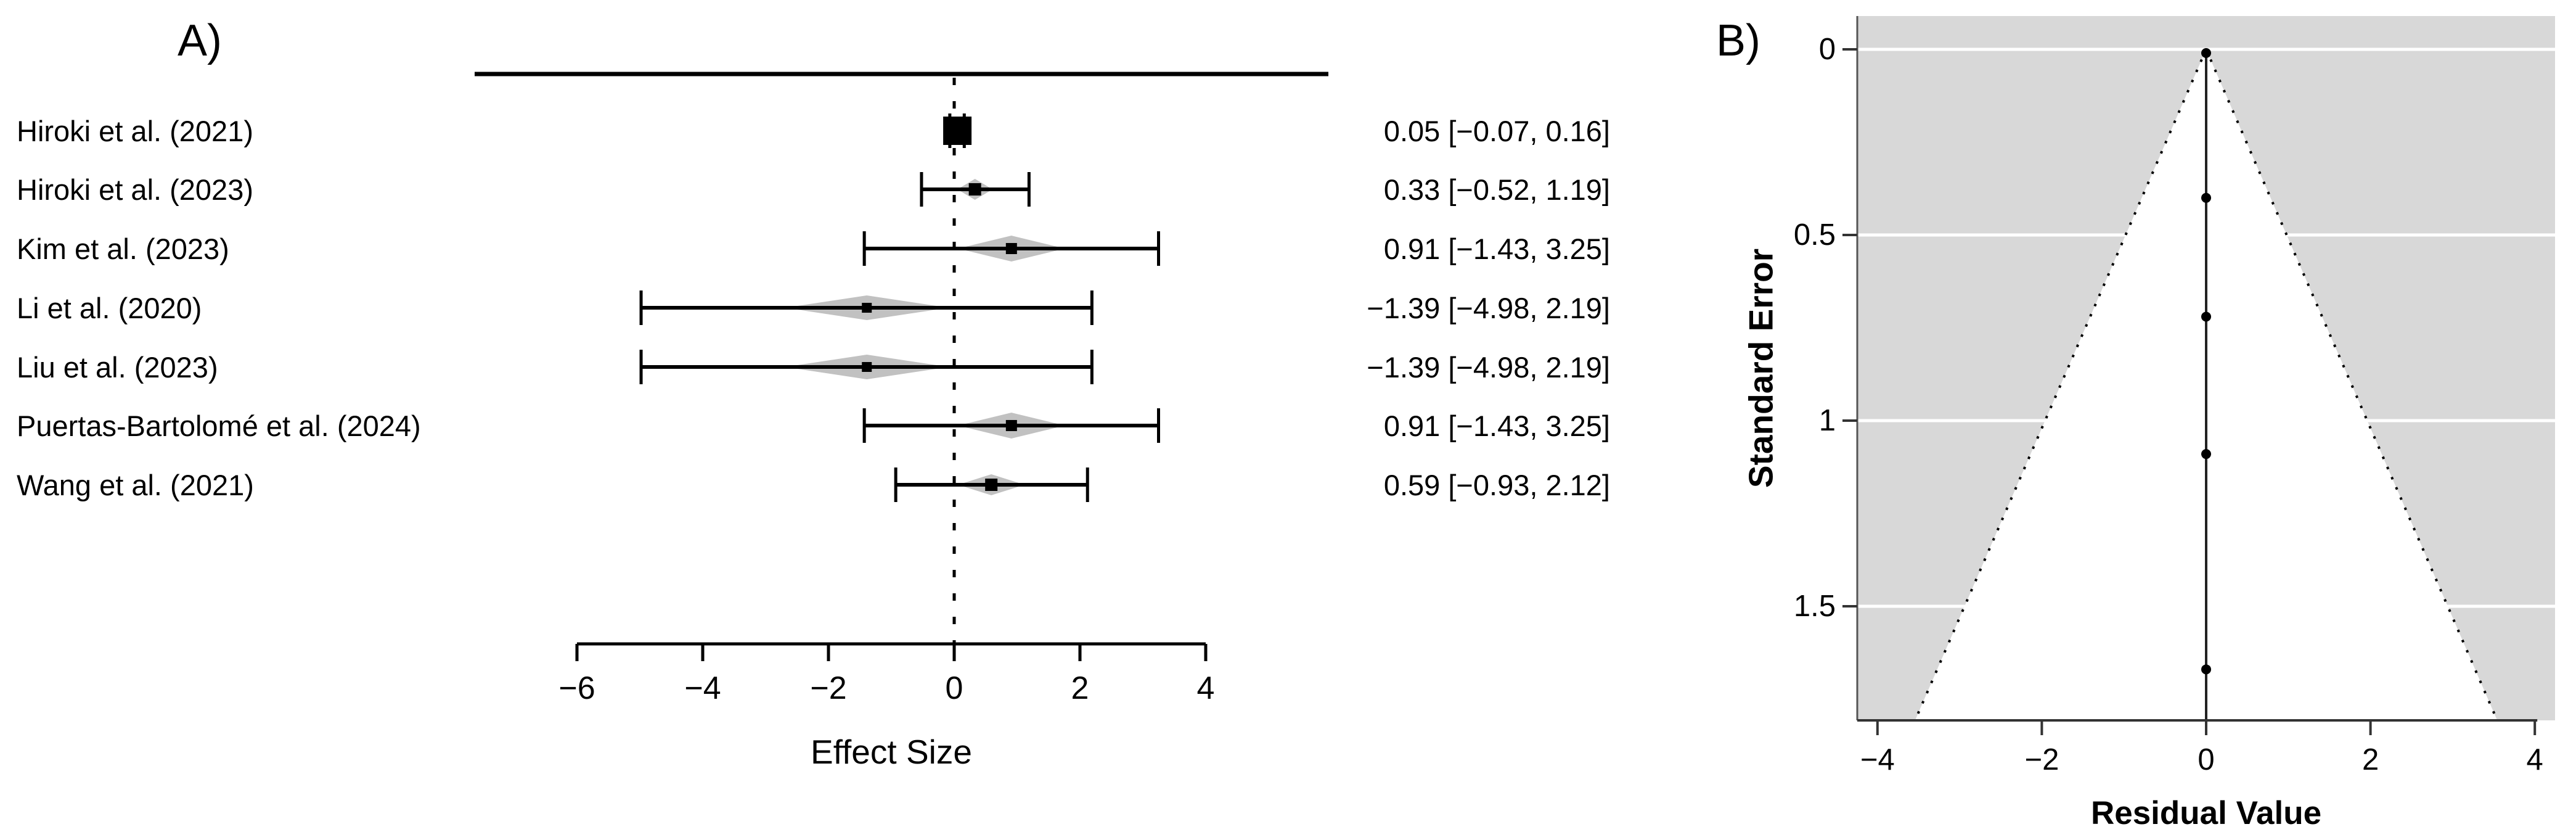  What do you see at coordinates (954, 688) in the screenshot?
I see `forest-x-tick-label: 0` at bounding box center [954, 688].